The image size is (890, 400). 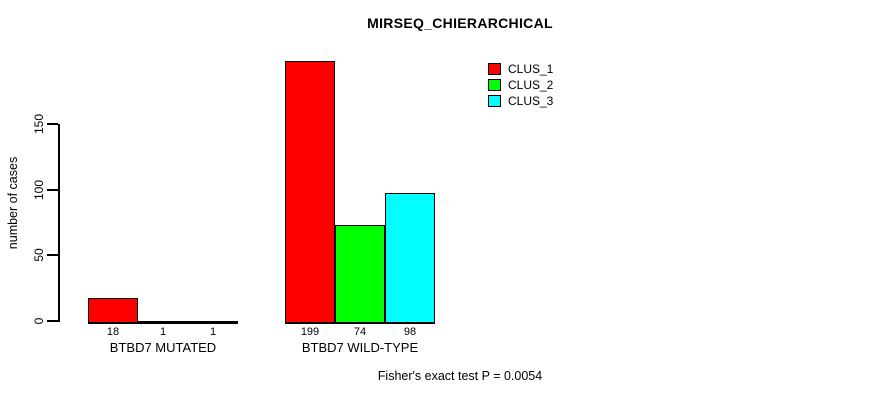 What do you see at coordinates (39, 321) in the screenshot?
I see `y-axis-tick-label-0: 0` at bounding box center [39, 321].